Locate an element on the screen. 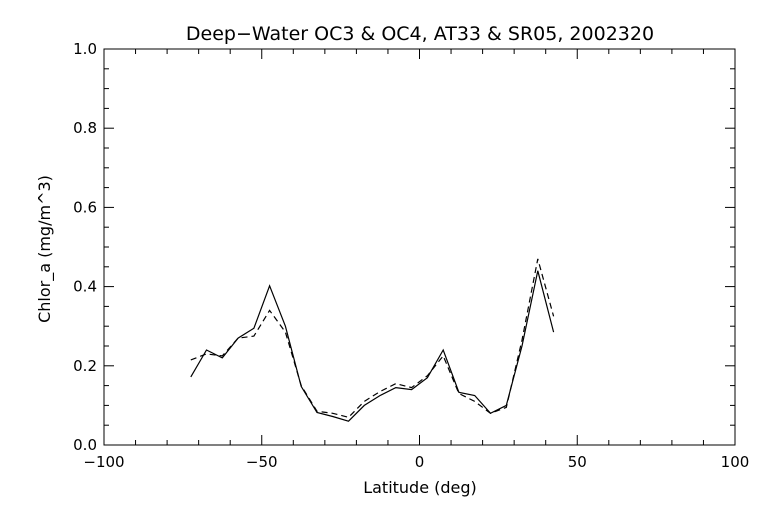 The width and height of the screenshot is (768, 512). y-tick-label: 0.6 is located at coordinates (85, 207).